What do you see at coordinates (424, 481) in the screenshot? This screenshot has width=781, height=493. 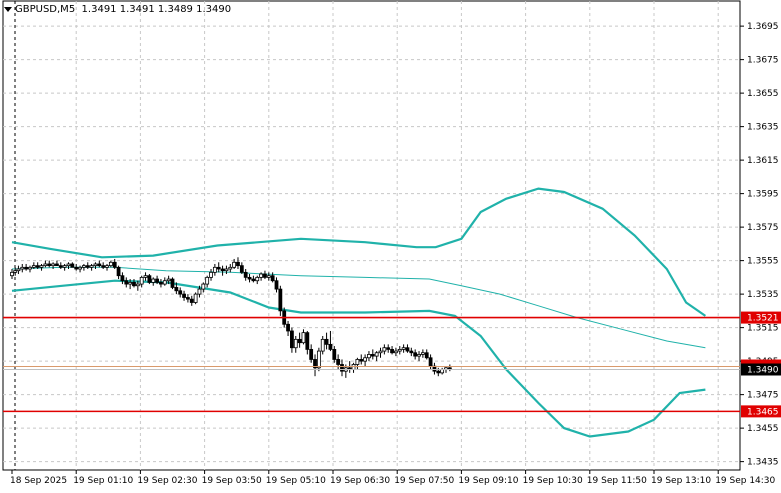 I see `x-tick-label: 19 Sep 07:50` at bounding box center [424, 481].